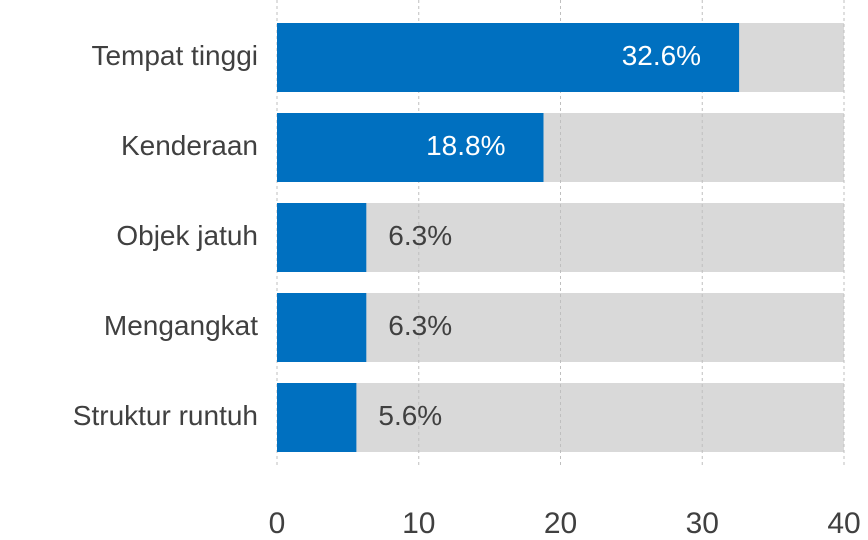  Describe the element at coordinates (702, 523) in the screenshot. I see `x-tick-label: 30` at that location.